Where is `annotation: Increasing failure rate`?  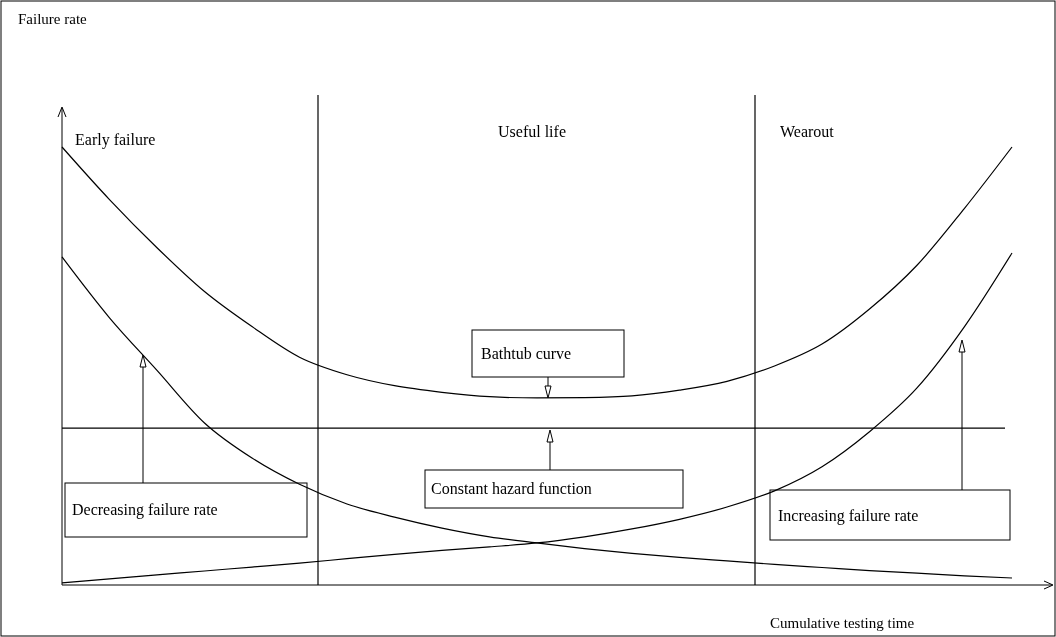
annotation: Increasing failure rate is located at coordinates (848, 516).